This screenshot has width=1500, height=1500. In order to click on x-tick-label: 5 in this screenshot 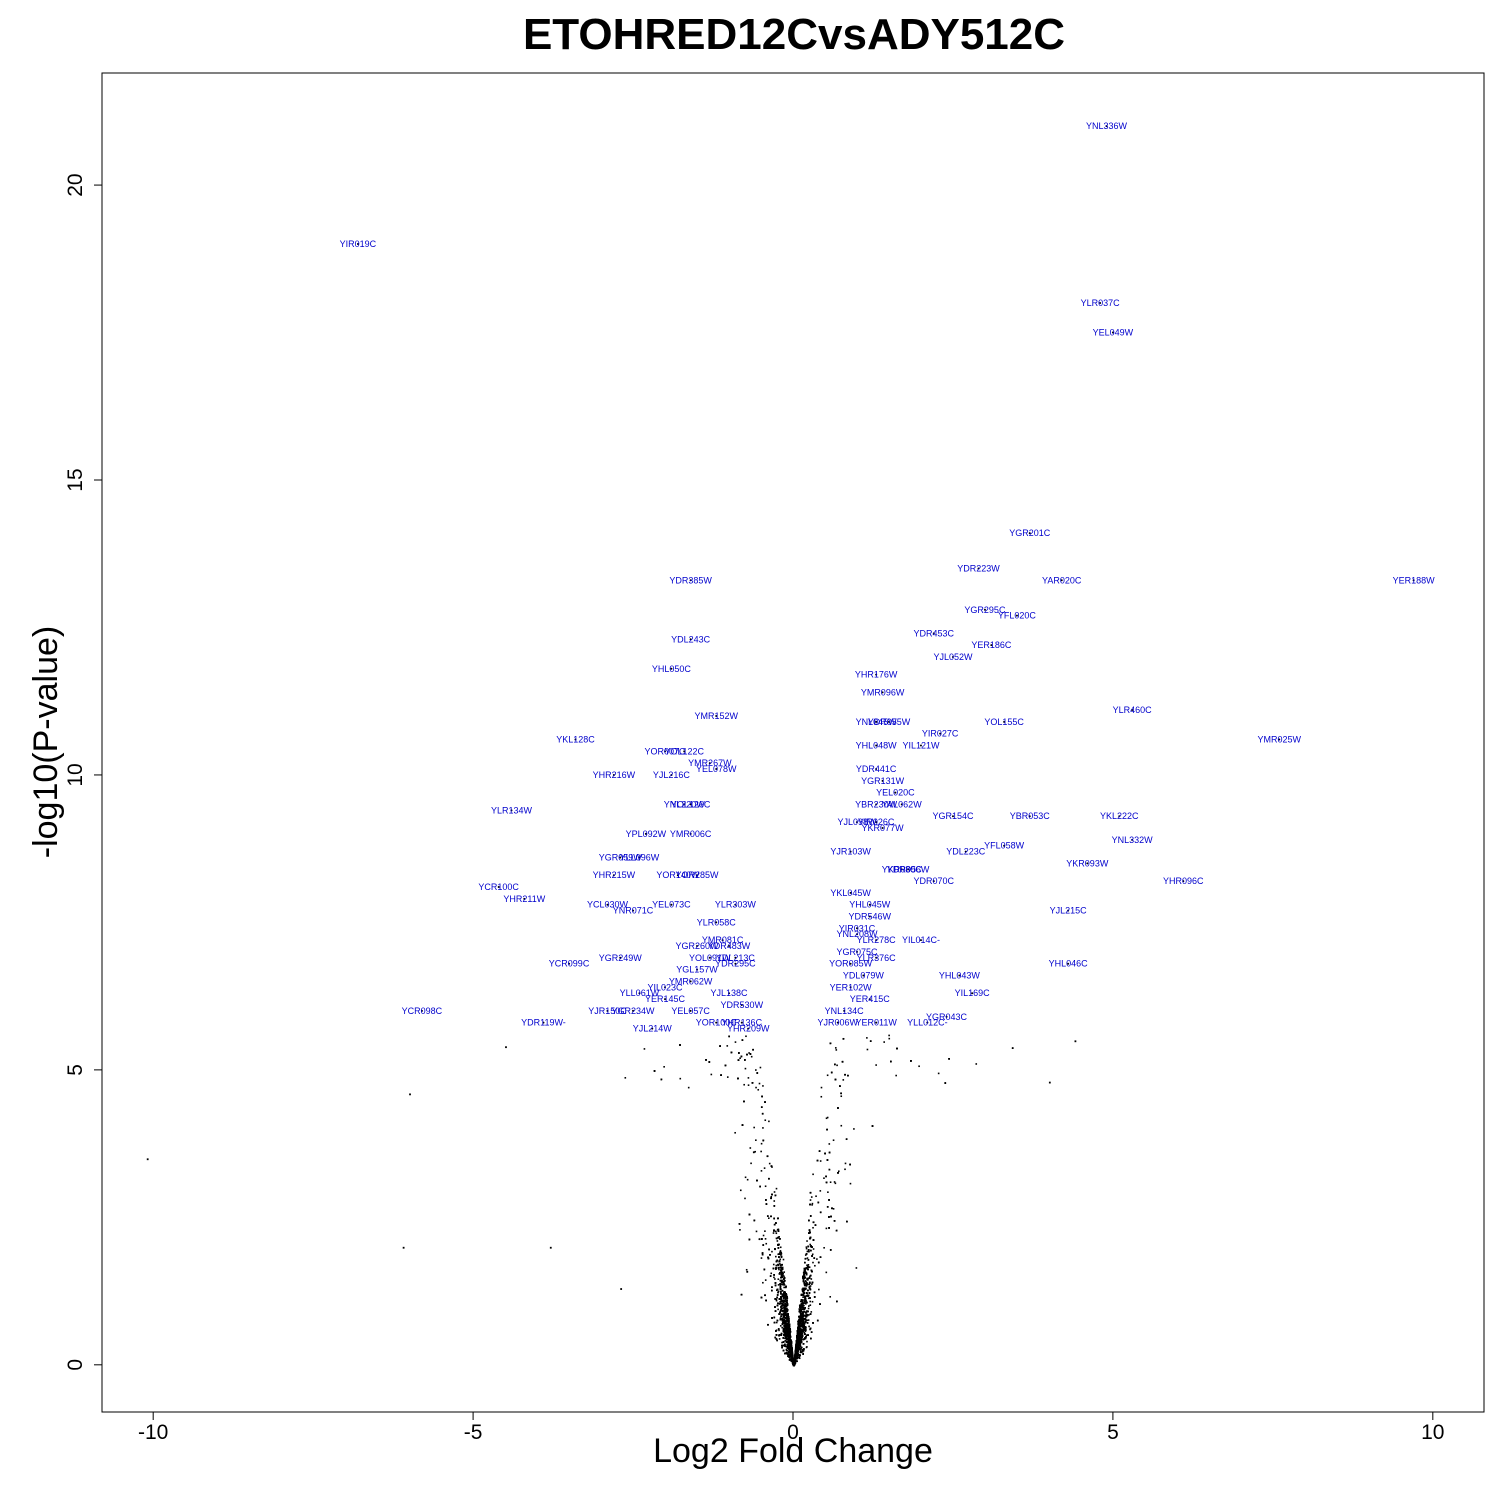, I will do `click(1113, 1432)`.